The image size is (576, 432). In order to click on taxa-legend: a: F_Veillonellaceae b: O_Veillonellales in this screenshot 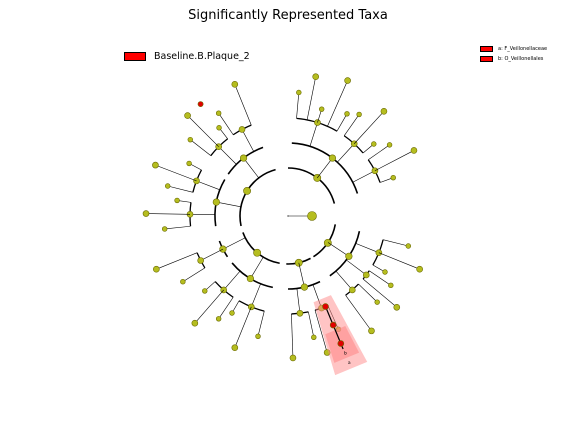, I will do `click(513, 54)`.